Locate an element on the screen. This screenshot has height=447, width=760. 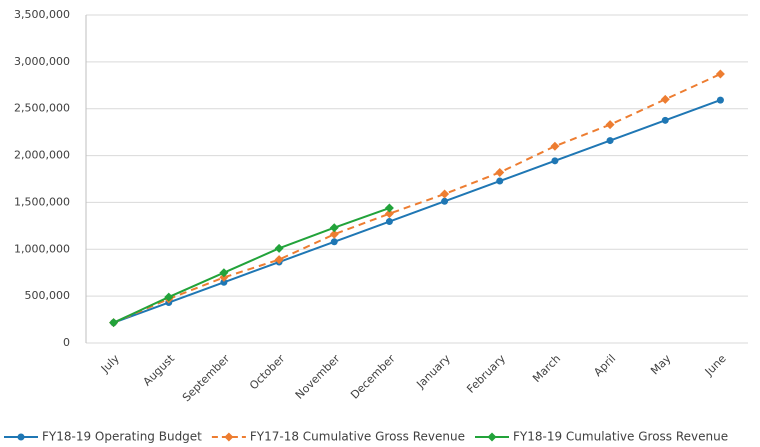
y-tick-label: 2,500,000 is located at coordinates (42, 108).